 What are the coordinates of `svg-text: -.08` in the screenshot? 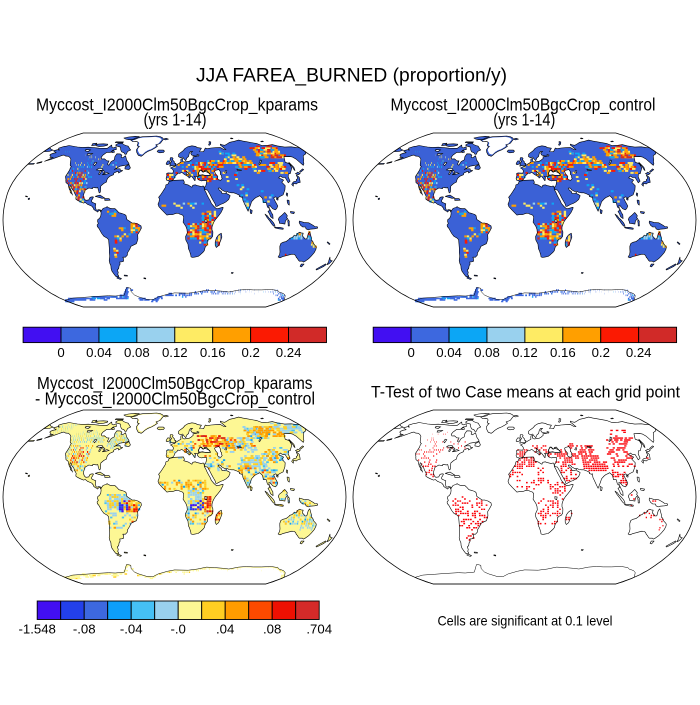 It's located at (84, 628).